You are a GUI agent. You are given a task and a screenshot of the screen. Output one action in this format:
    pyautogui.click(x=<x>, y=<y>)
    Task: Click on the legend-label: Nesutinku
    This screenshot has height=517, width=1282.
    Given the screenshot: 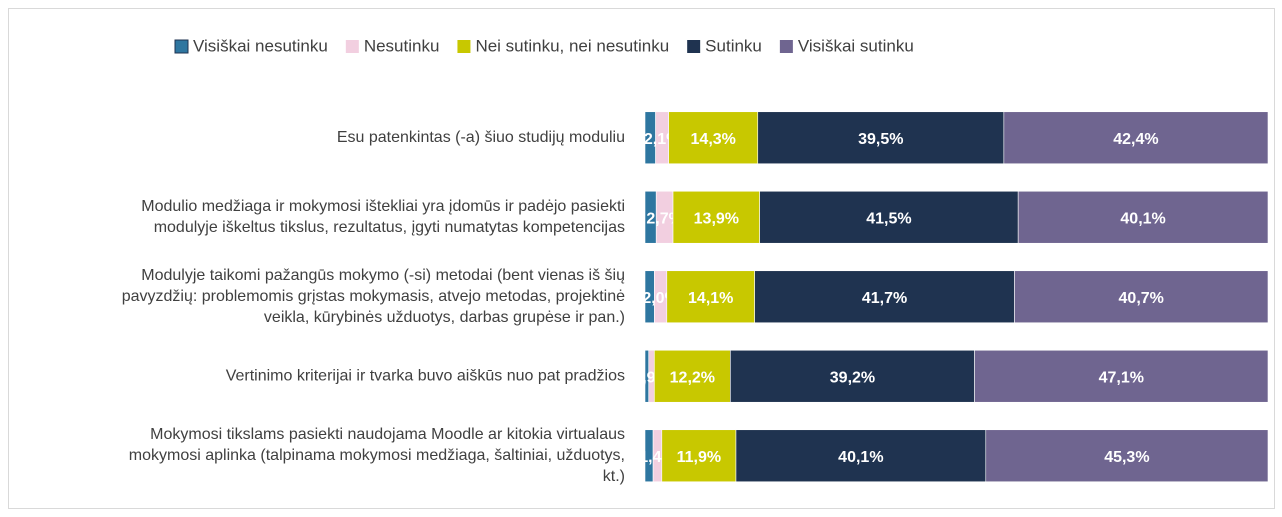 What is the action you would take?
    pyautogui.click(x=402, y=45)
    